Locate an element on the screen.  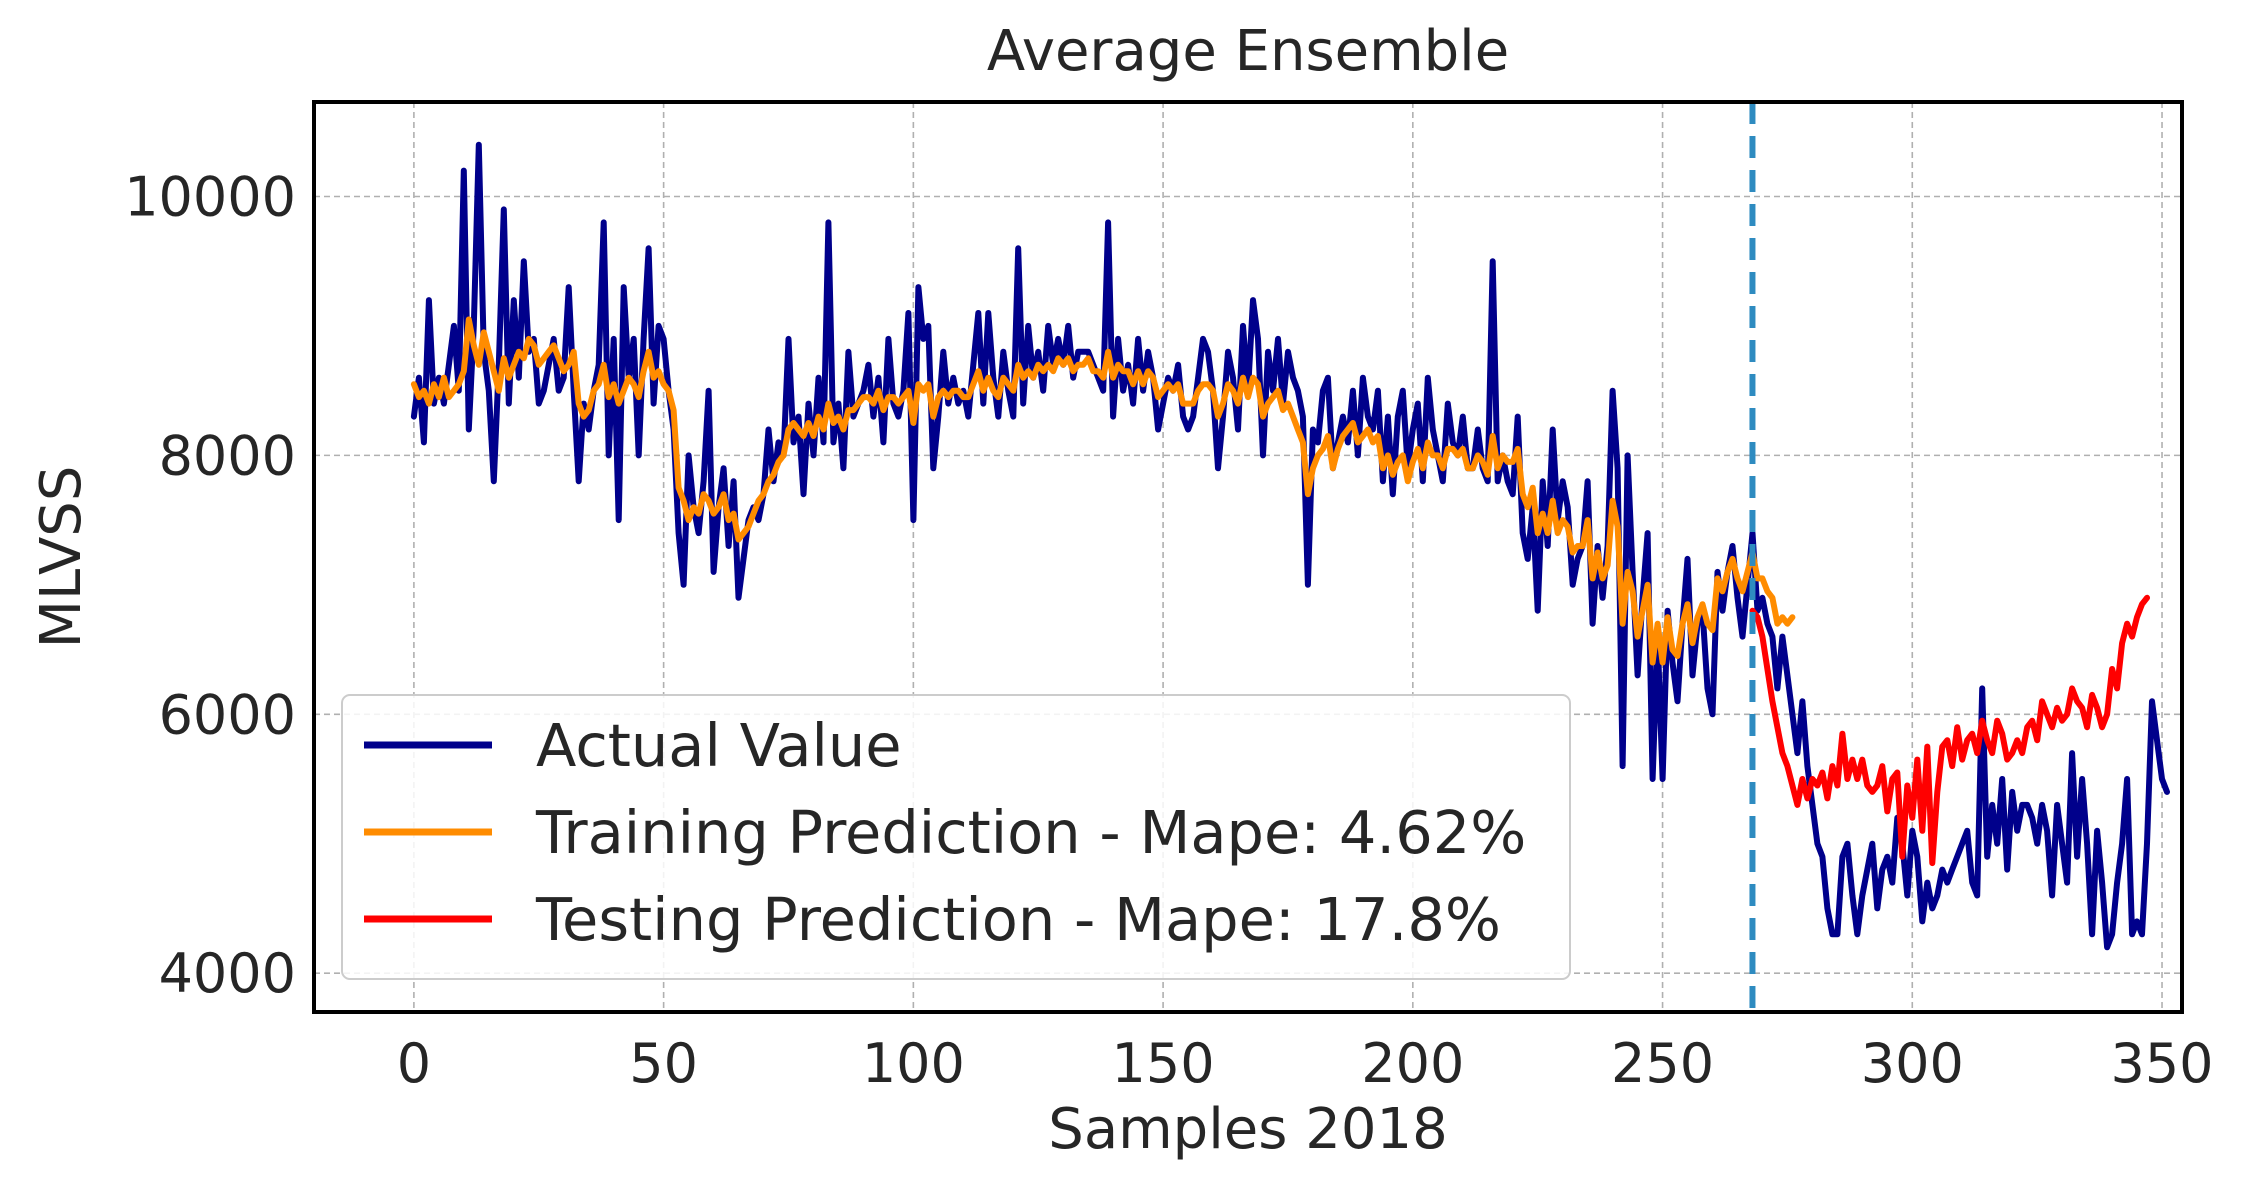
y-axis-ticks: 4000 6000 8000 10000 is located at coordinates (210, 585).